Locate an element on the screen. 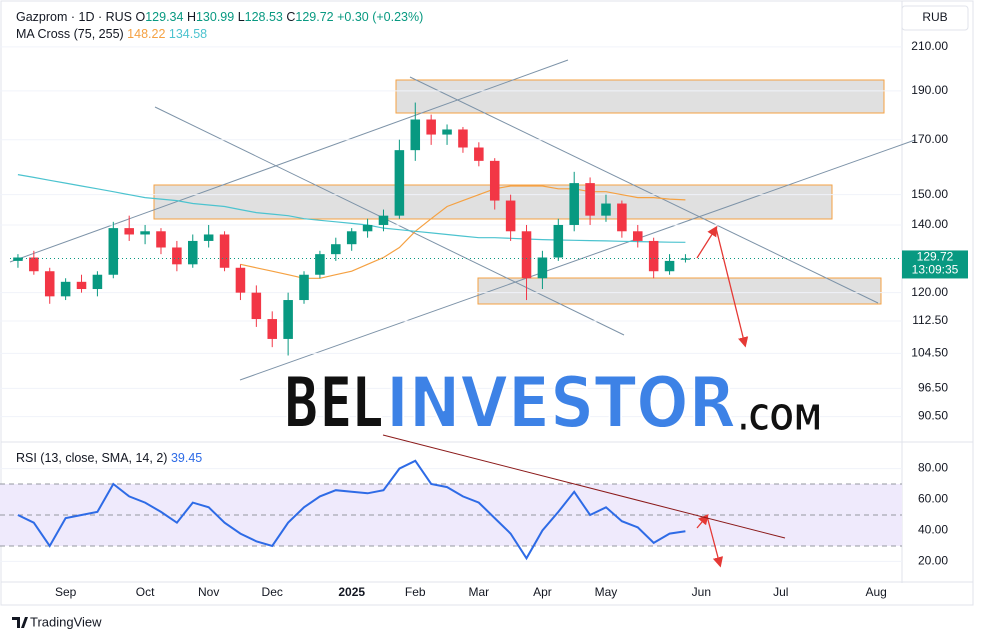 The image size is (982, 639). indicator-legend: MA Cross (75, 255) 148.22 134.58 is located at coordinates (111, 34).